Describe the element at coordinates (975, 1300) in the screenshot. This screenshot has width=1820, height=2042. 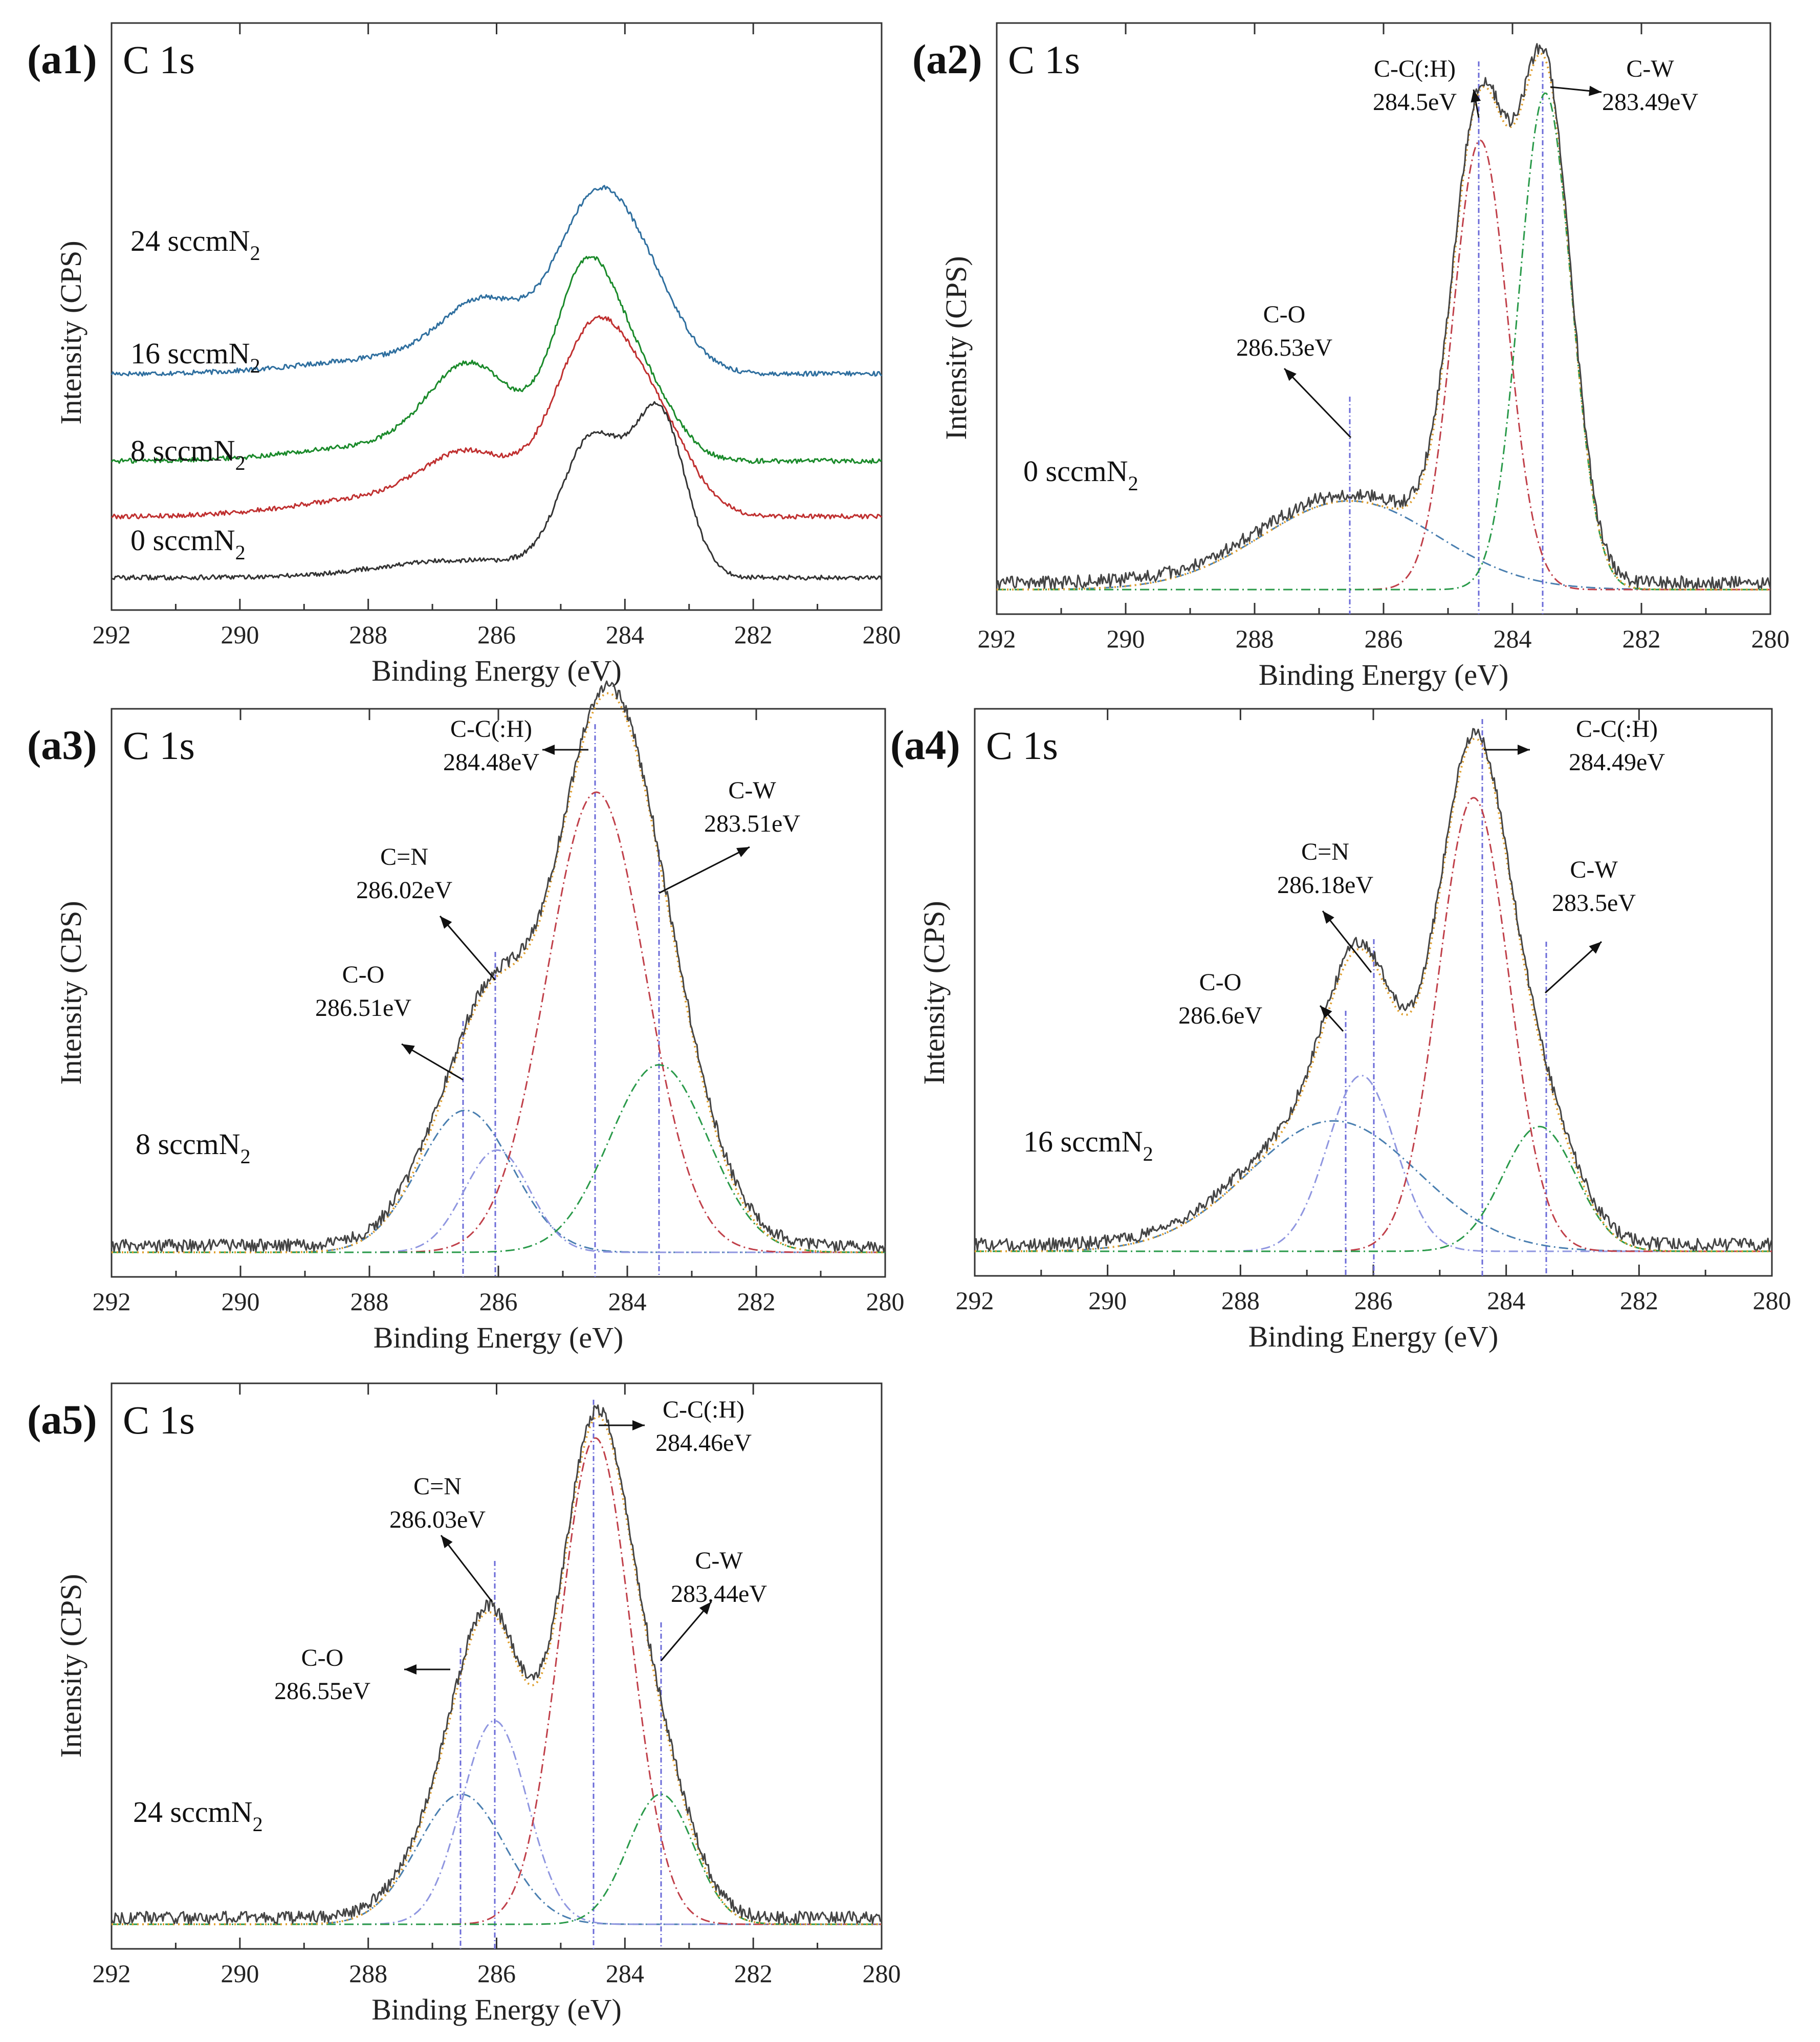
I see `x-tick-label: 292` at that location.